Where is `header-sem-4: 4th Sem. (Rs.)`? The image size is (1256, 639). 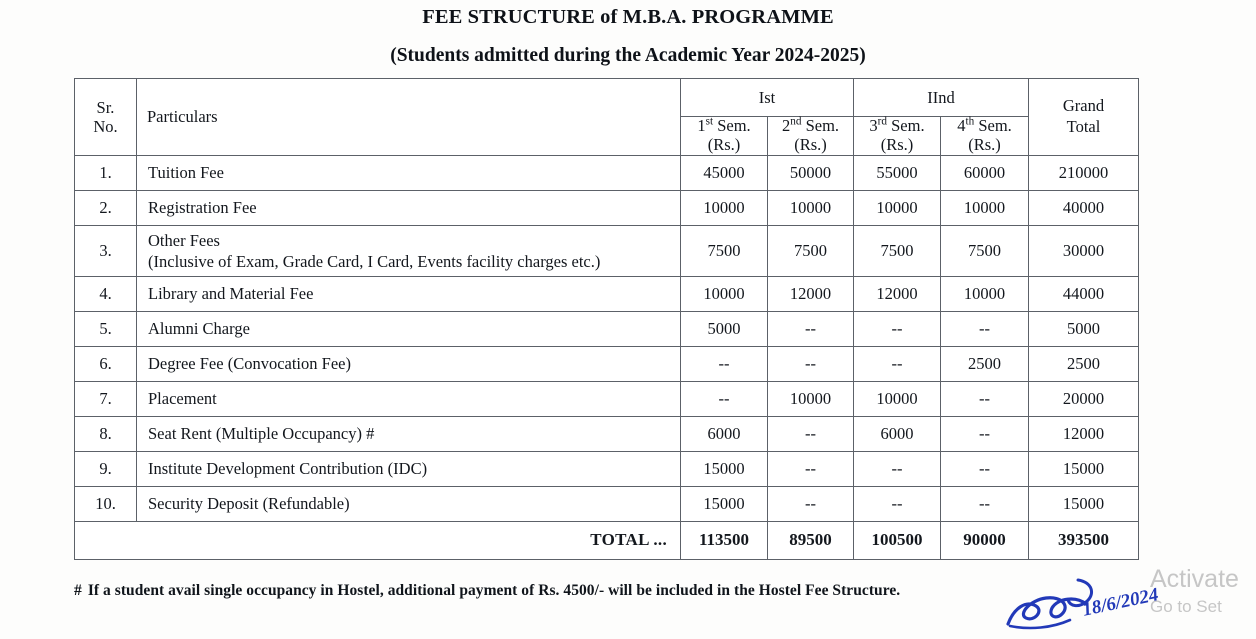
header-sem-4: 4th Sem. (Rs.) is located at coordinates (984, 135).